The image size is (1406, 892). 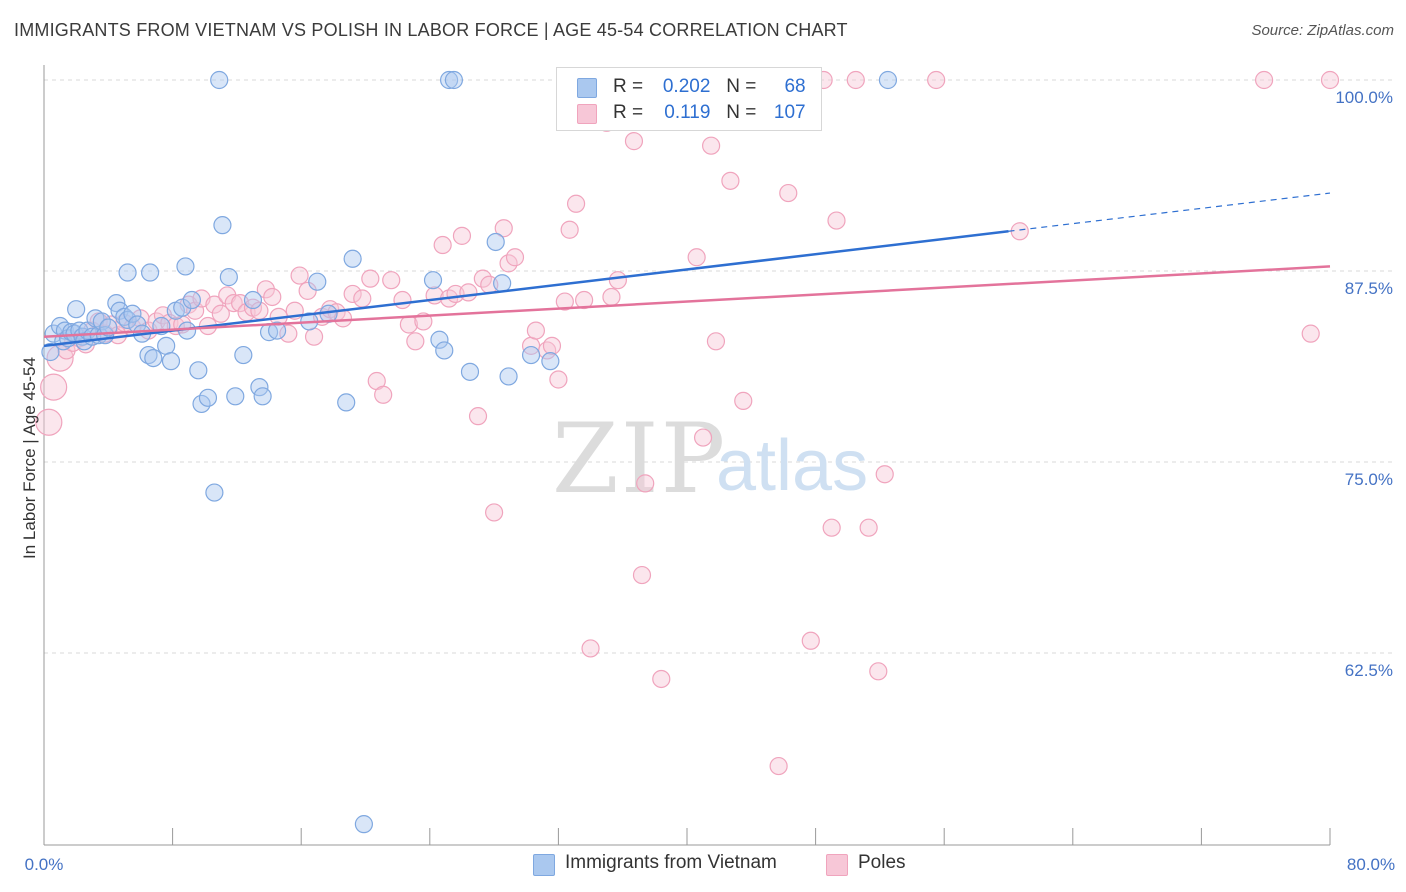 I want to click on watermark-atlas: atlas, so click(x=792, y=466).